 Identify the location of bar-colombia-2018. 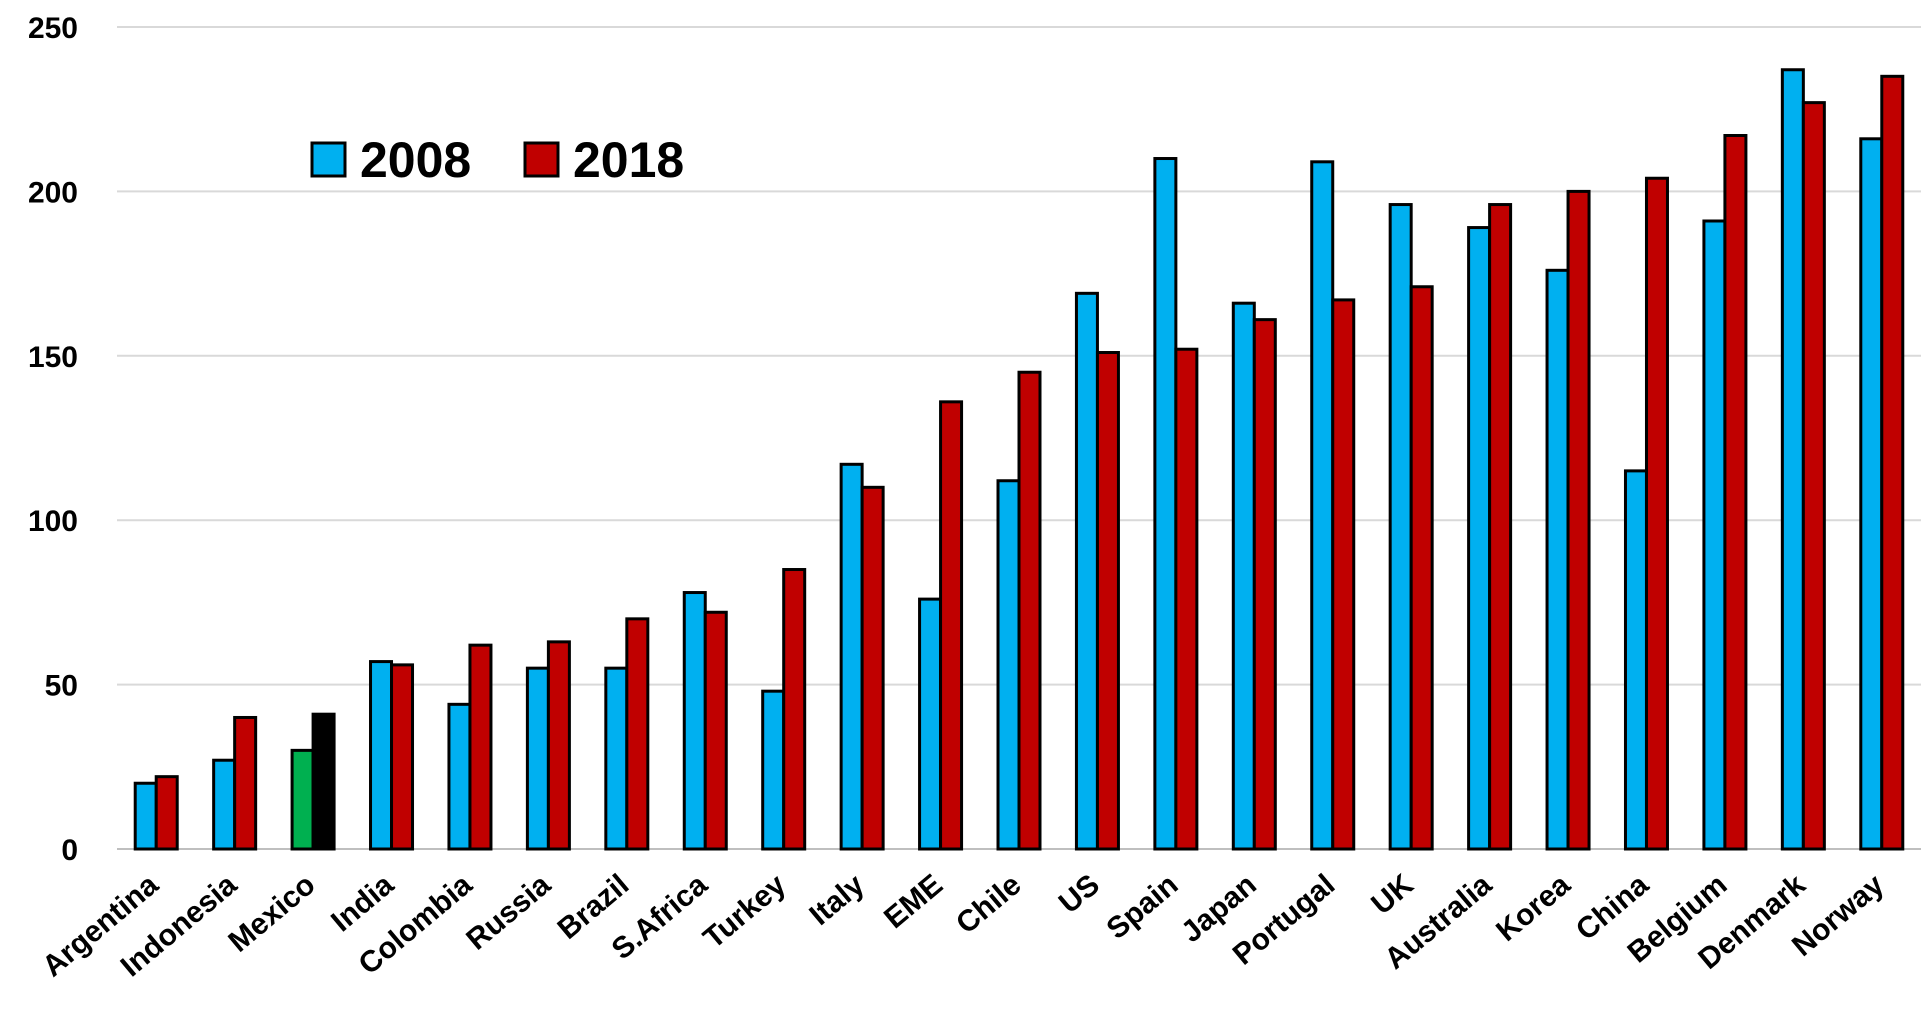
(480, 747).